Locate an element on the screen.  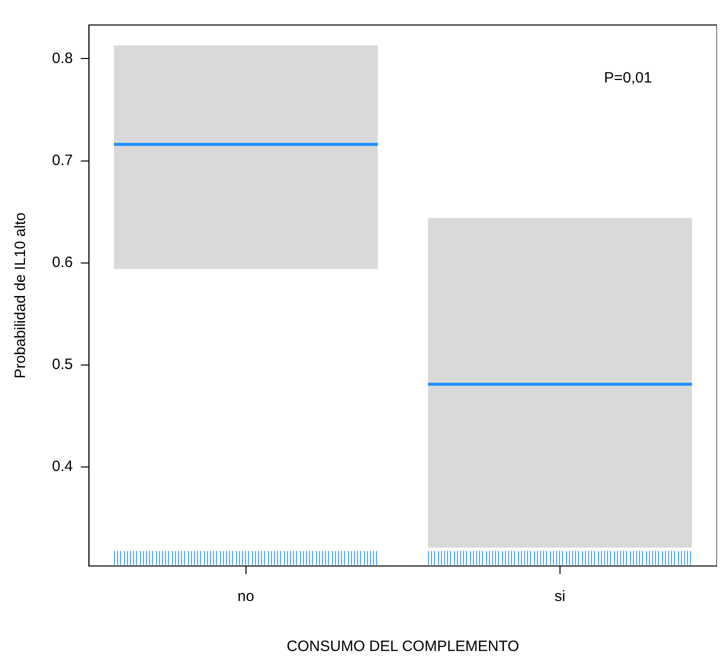
annotation: P=0,01 is located at coordinates (628, 78).